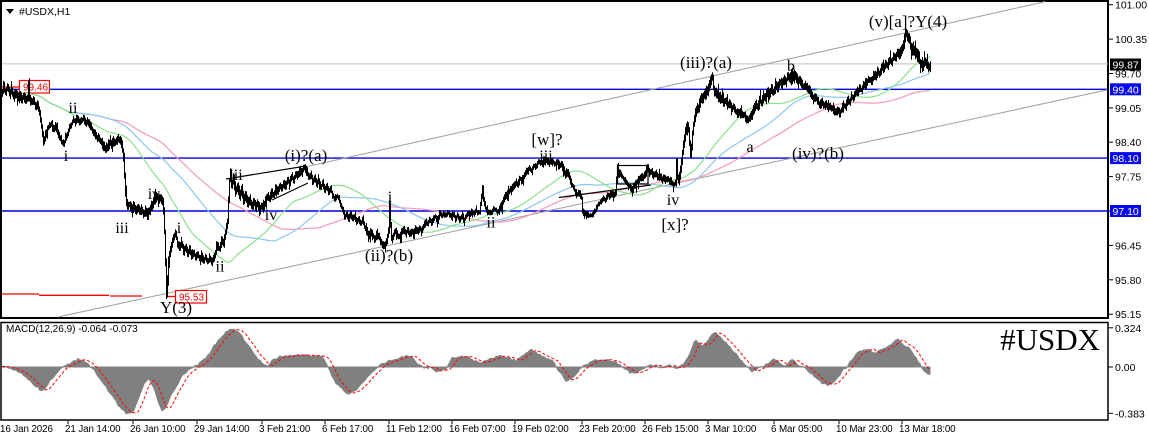 The width and height of the screenshot is (1149, 441). Describe the element at coordinates (1126, 212) in the screenshot. I see `svg-text: 97.10` at that location.